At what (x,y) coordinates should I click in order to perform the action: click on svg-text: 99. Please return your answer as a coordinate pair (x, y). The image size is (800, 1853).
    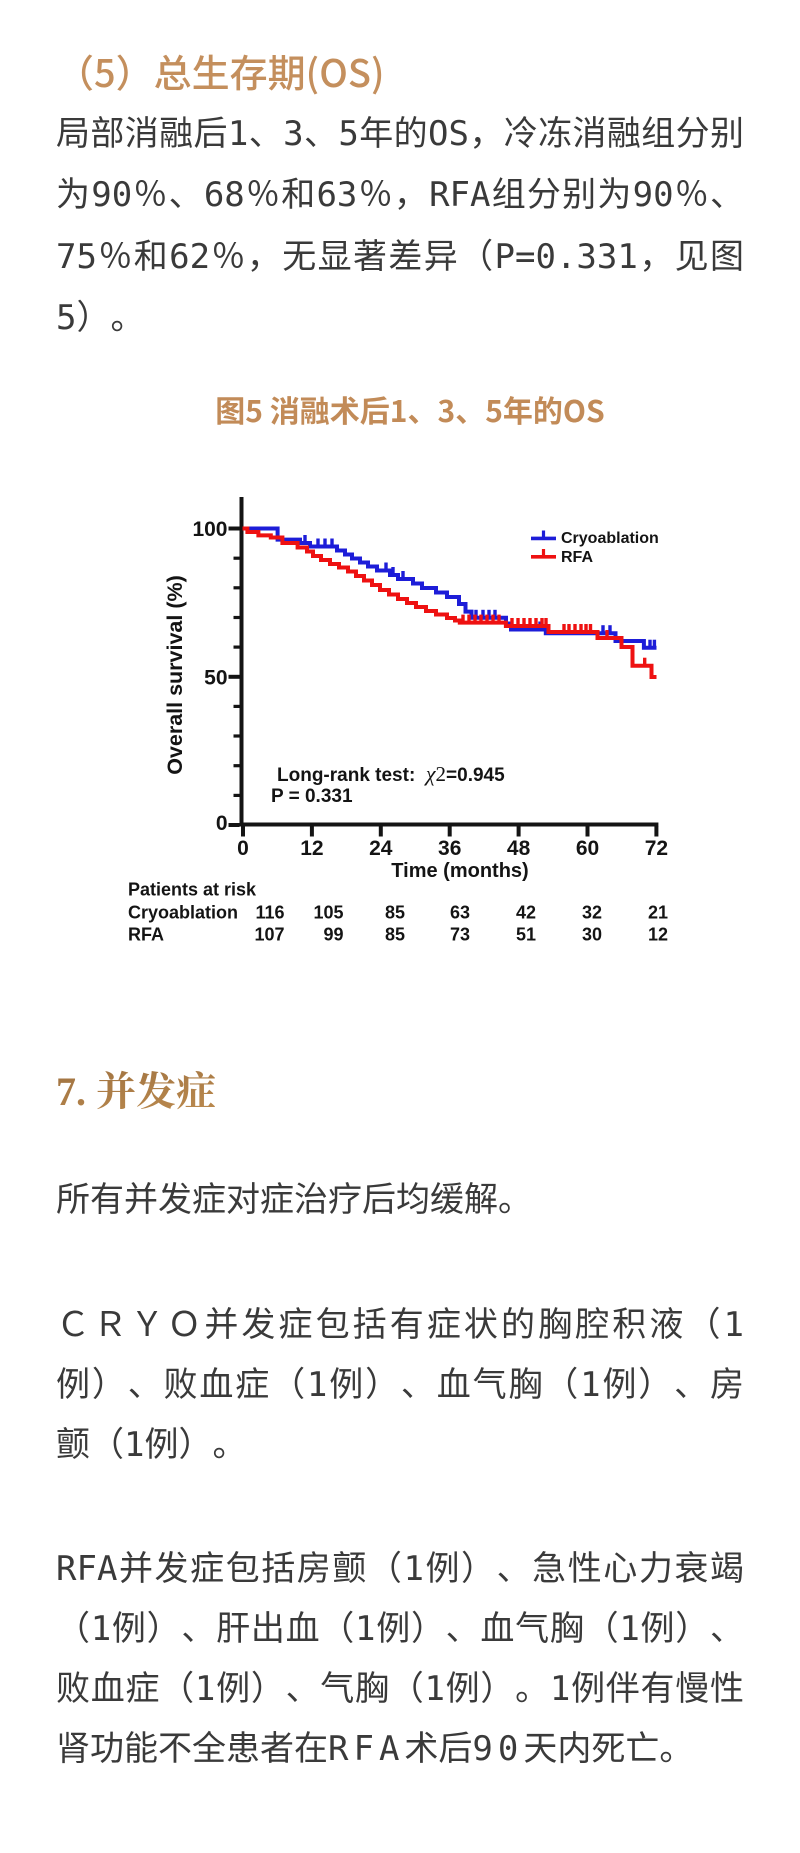
    Looking at the image, I should click on (333, 935).